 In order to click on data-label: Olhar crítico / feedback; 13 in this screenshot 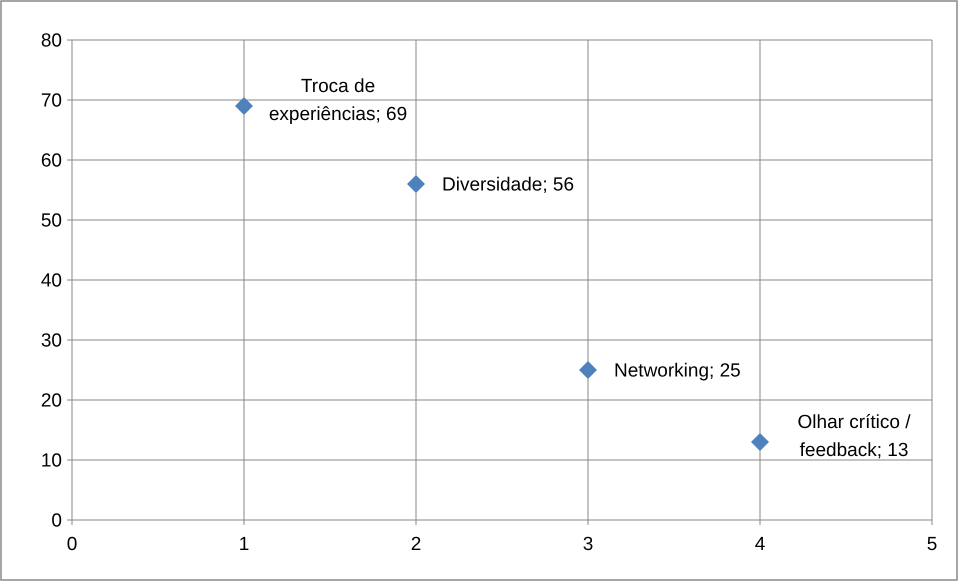, I will do `click(855, 436)`.